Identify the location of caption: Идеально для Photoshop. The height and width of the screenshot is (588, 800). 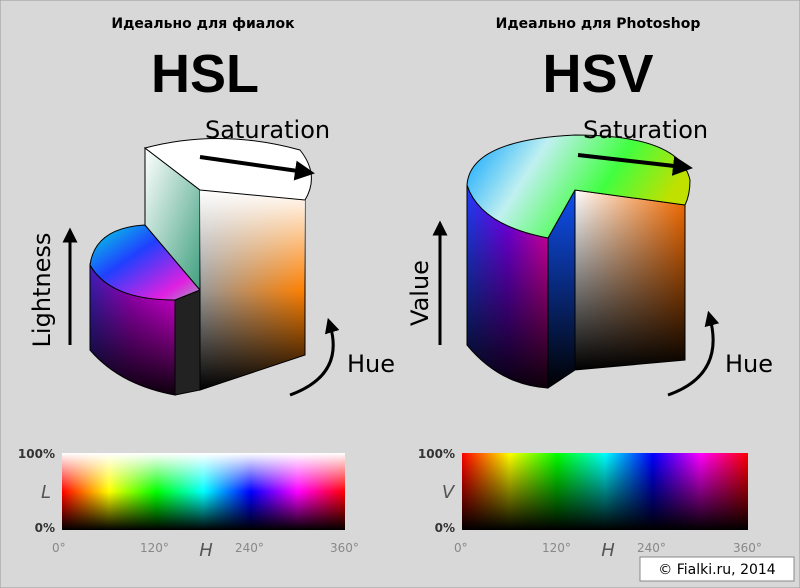
(598, 24).